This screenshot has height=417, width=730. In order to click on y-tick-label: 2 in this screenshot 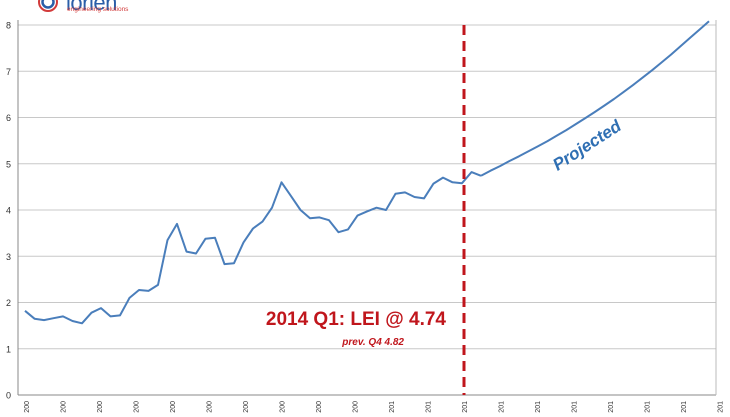, I will do `click(8, 303)`.